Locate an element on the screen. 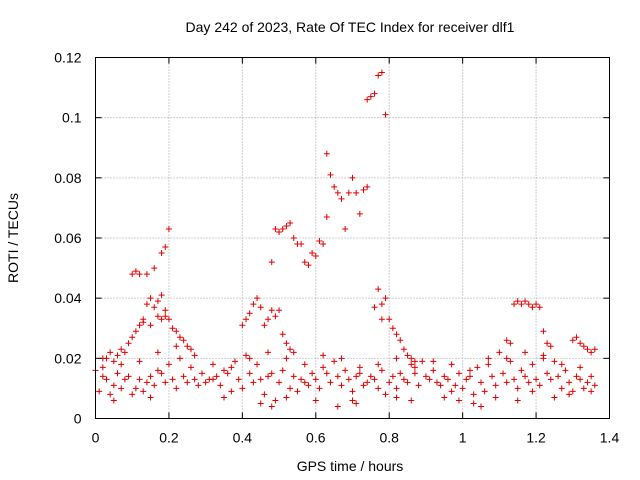 The width and height of the screenshot is (640, 480). y-tick-label: 0 is located at coordinates (78, 419).